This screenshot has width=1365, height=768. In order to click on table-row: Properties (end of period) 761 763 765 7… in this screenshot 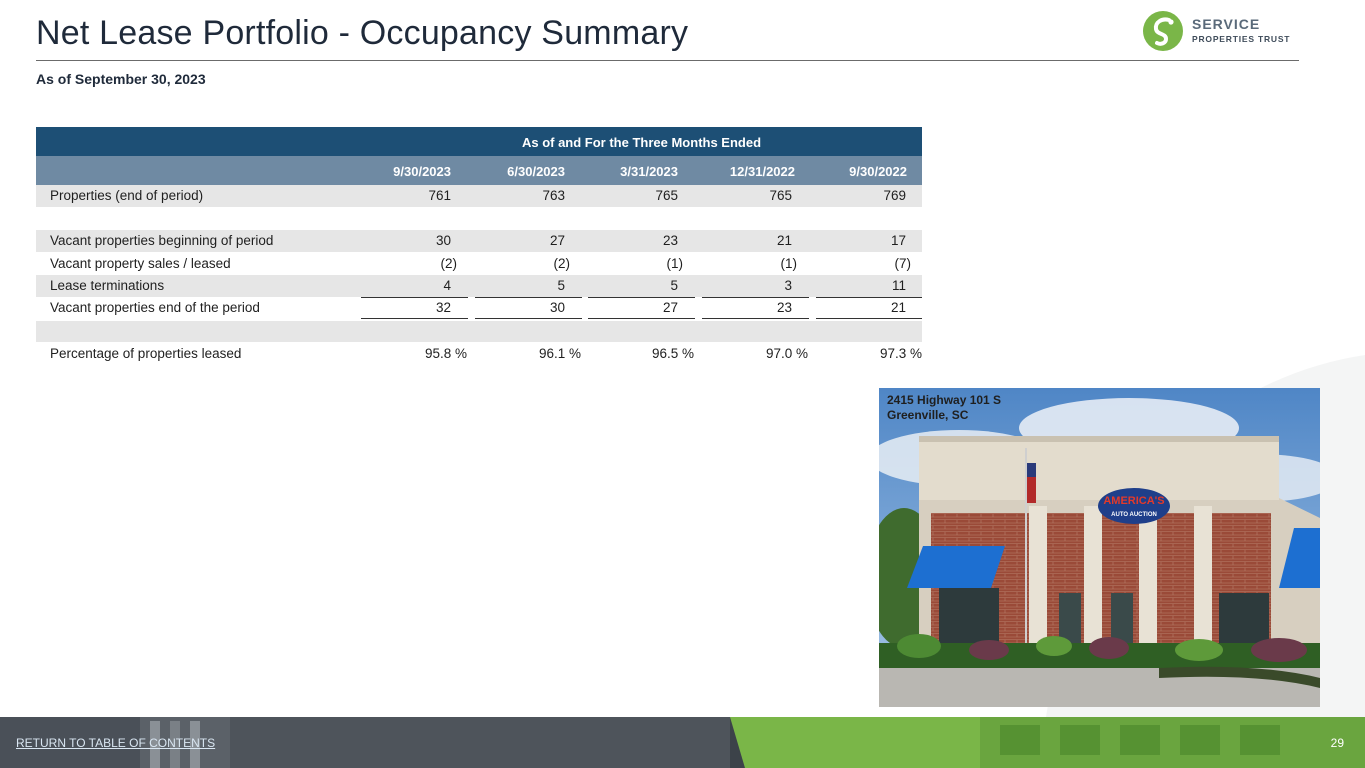, I will do `click(479, 196)`.